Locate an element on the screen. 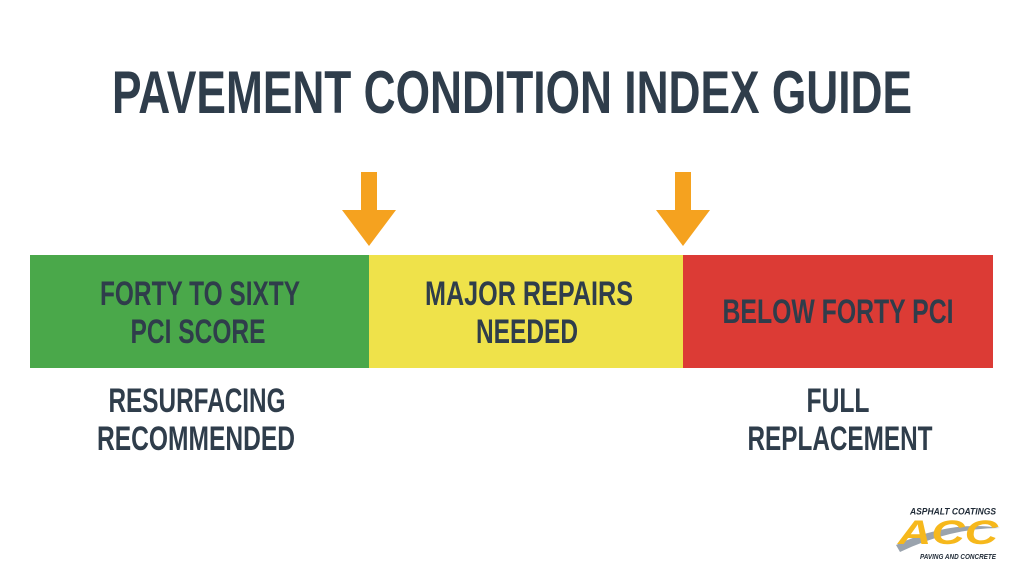 Image resolution: width=1024 pixels, height=572 pixels. segment-label: NEEDED is located at coordinates (527, 332).